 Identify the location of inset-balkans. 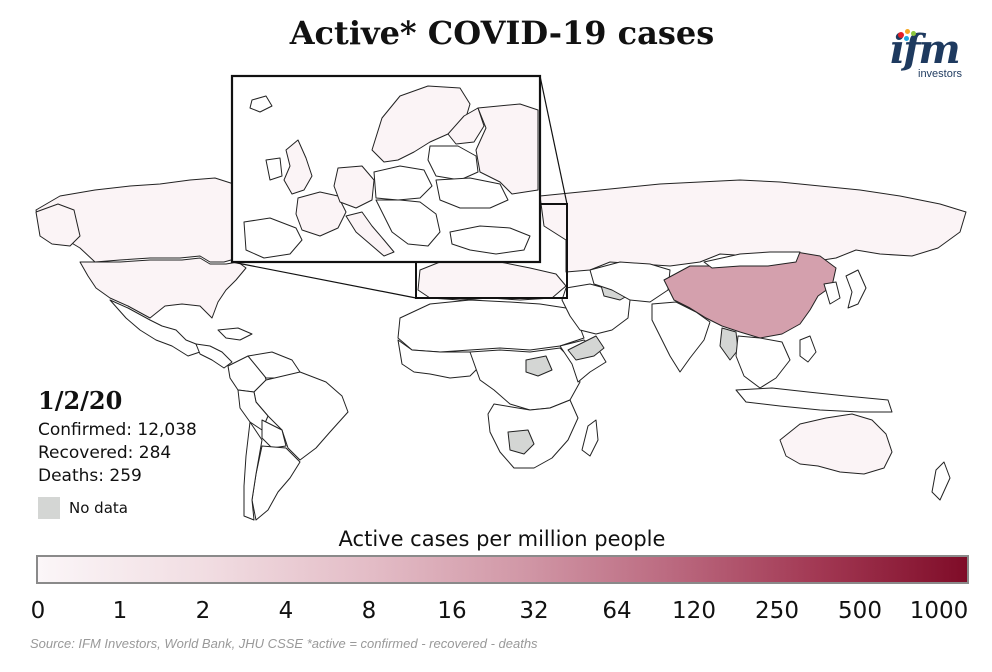
(408, 223).